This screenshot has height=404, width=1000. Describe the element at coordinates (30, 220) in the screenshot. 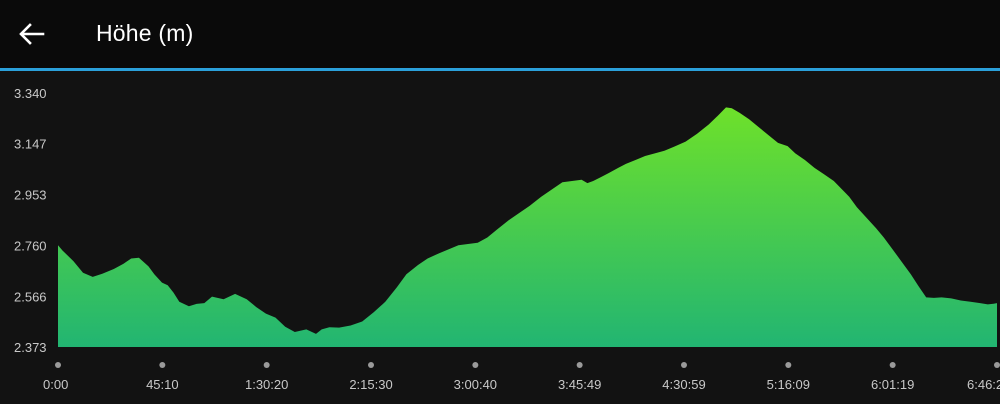

I see `y-axis: 3.340 3.147 2.953 2.760 2.566 2.373` at that location.